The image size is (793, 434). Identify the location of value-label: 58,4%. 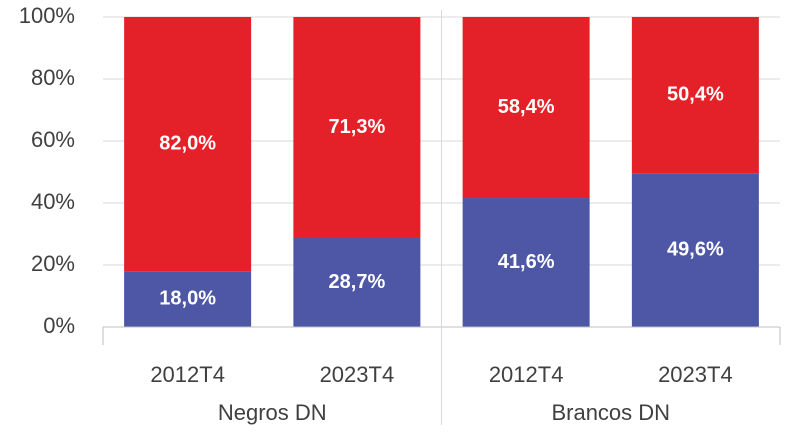
(526, 107).